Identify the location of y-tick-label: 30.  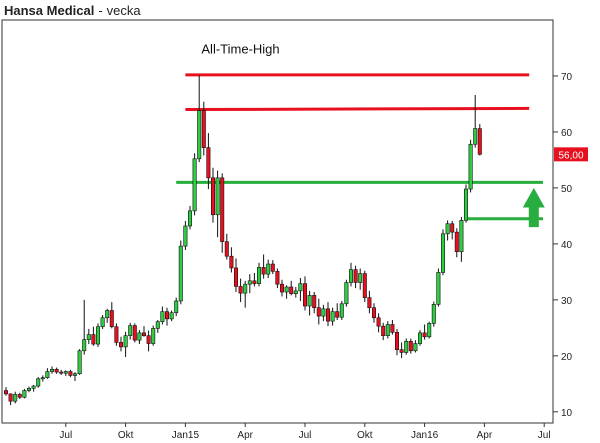
(567, 301).